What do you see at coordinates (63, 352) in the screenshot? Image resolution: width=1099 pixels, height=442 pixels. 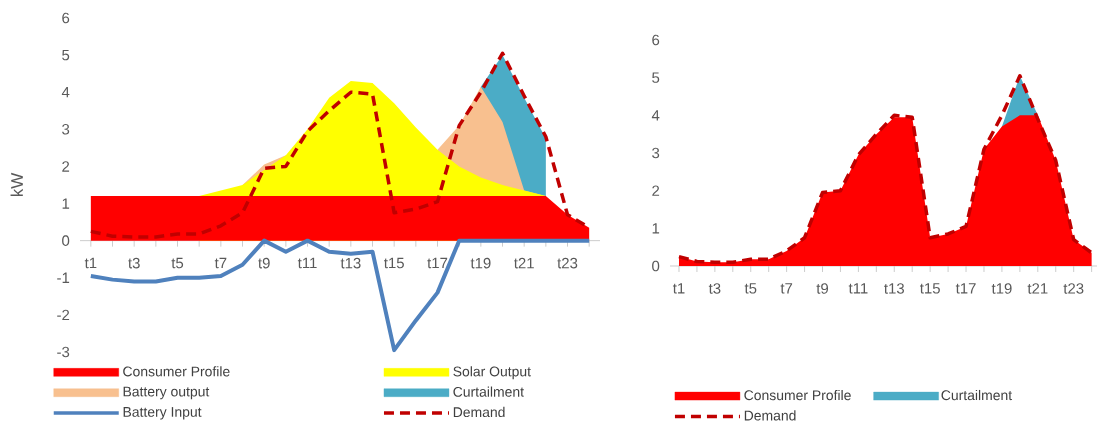 I see `y-tick-label: -3` at bounding box center [63, 352].